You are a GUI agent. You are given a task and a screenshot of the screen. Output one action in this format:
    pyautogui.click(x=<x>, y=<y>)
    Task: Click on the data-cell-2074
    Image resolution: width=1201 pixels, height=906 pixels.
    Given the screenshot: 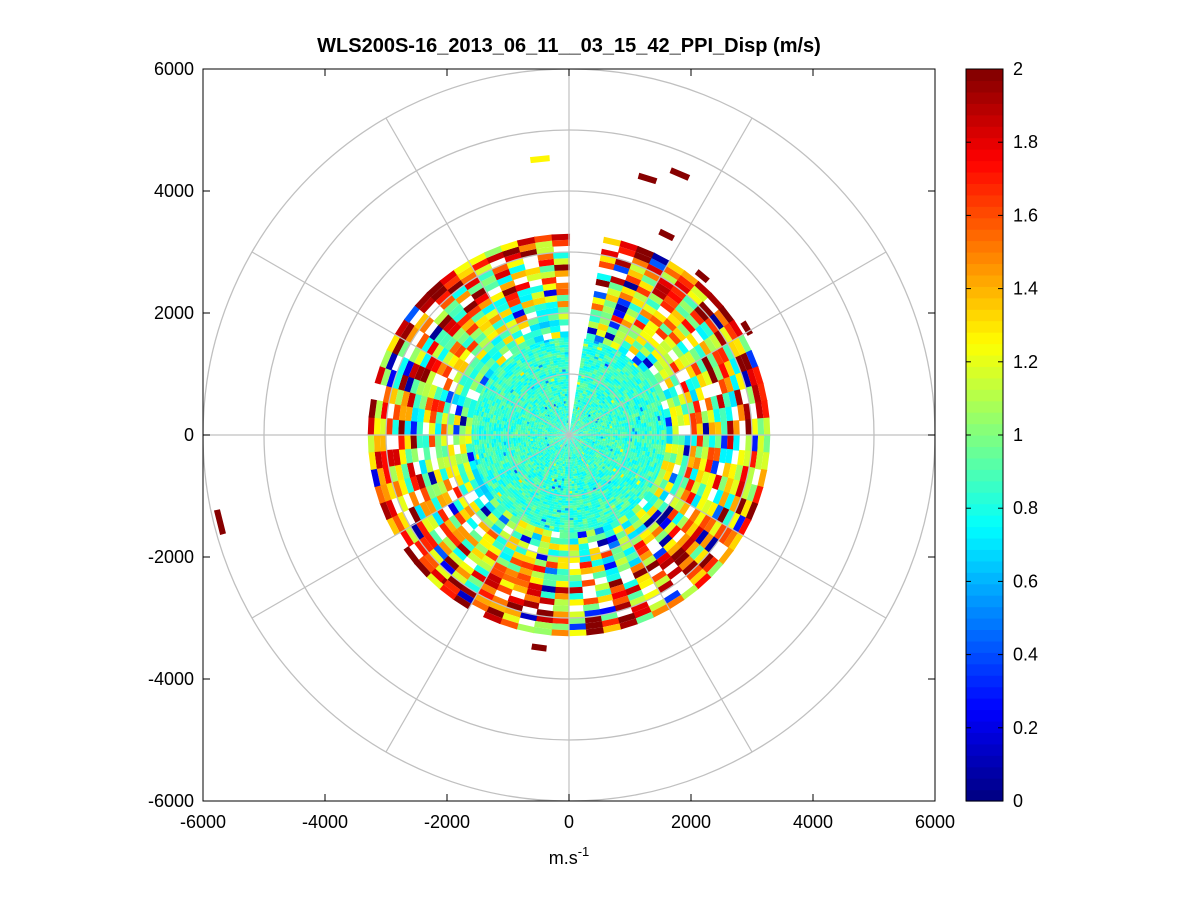 What is the action you would take?
    pyautogui.click(x=524, y=438)
    